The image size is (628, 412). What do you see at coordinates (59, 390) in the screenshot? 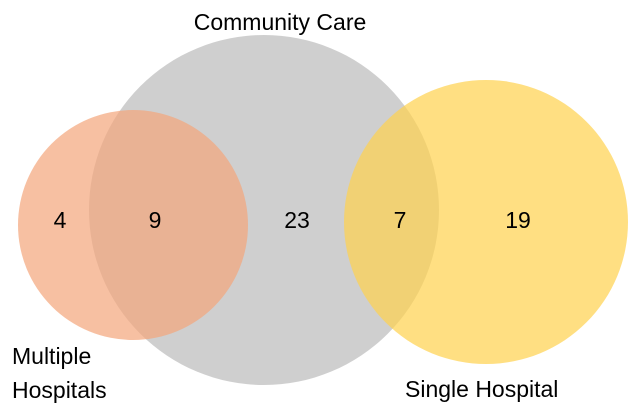
I see `set-label: Hospitals` at bounding box center [59, 390].